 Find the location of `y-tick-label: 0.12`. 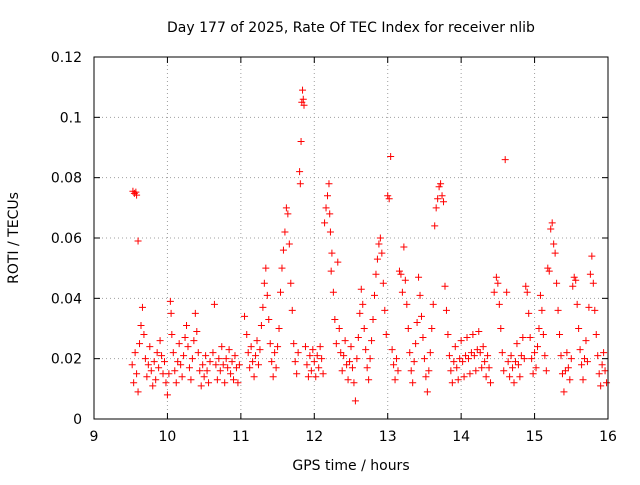

y-tick-label: 0.12 is located at coordinates (66, 58).